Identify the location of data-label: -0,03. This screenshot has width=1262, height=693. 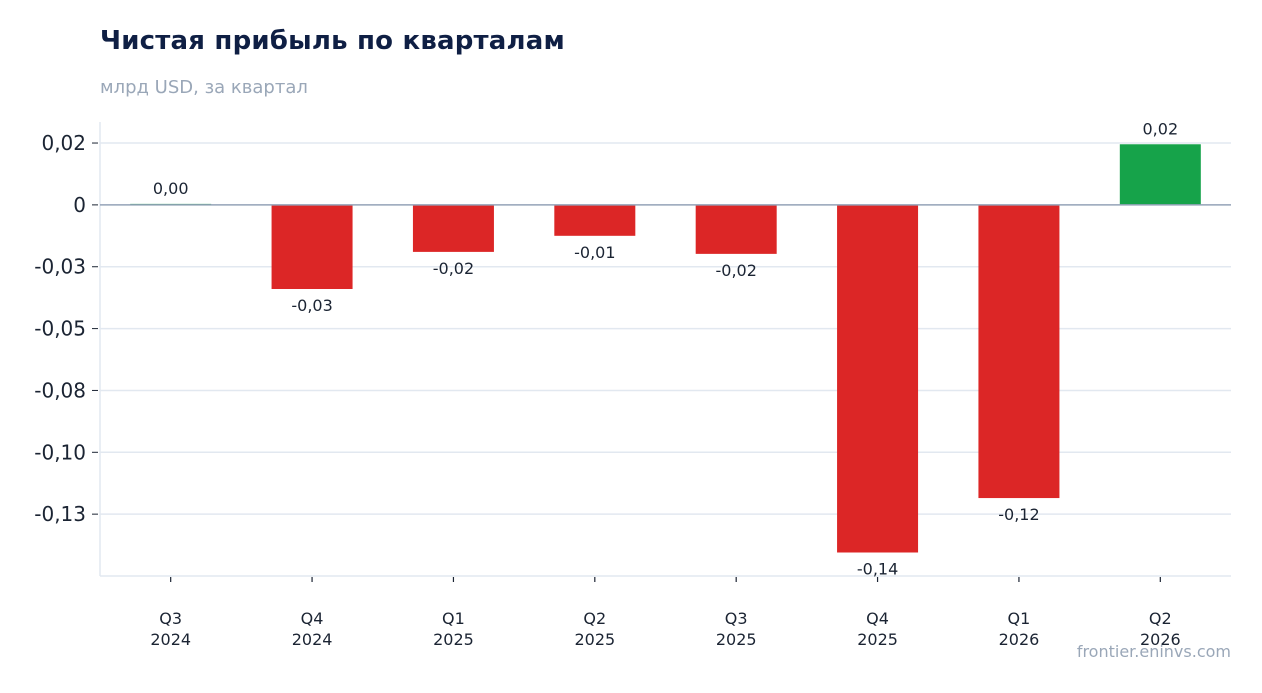
(311, 305).